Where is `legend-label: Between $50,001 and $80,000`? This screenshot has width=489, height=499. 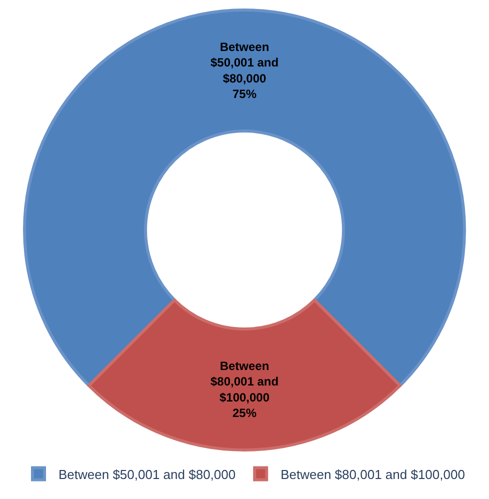 legend-label: Between $50,001 and $80,000 is located at coordinates (147, 474).